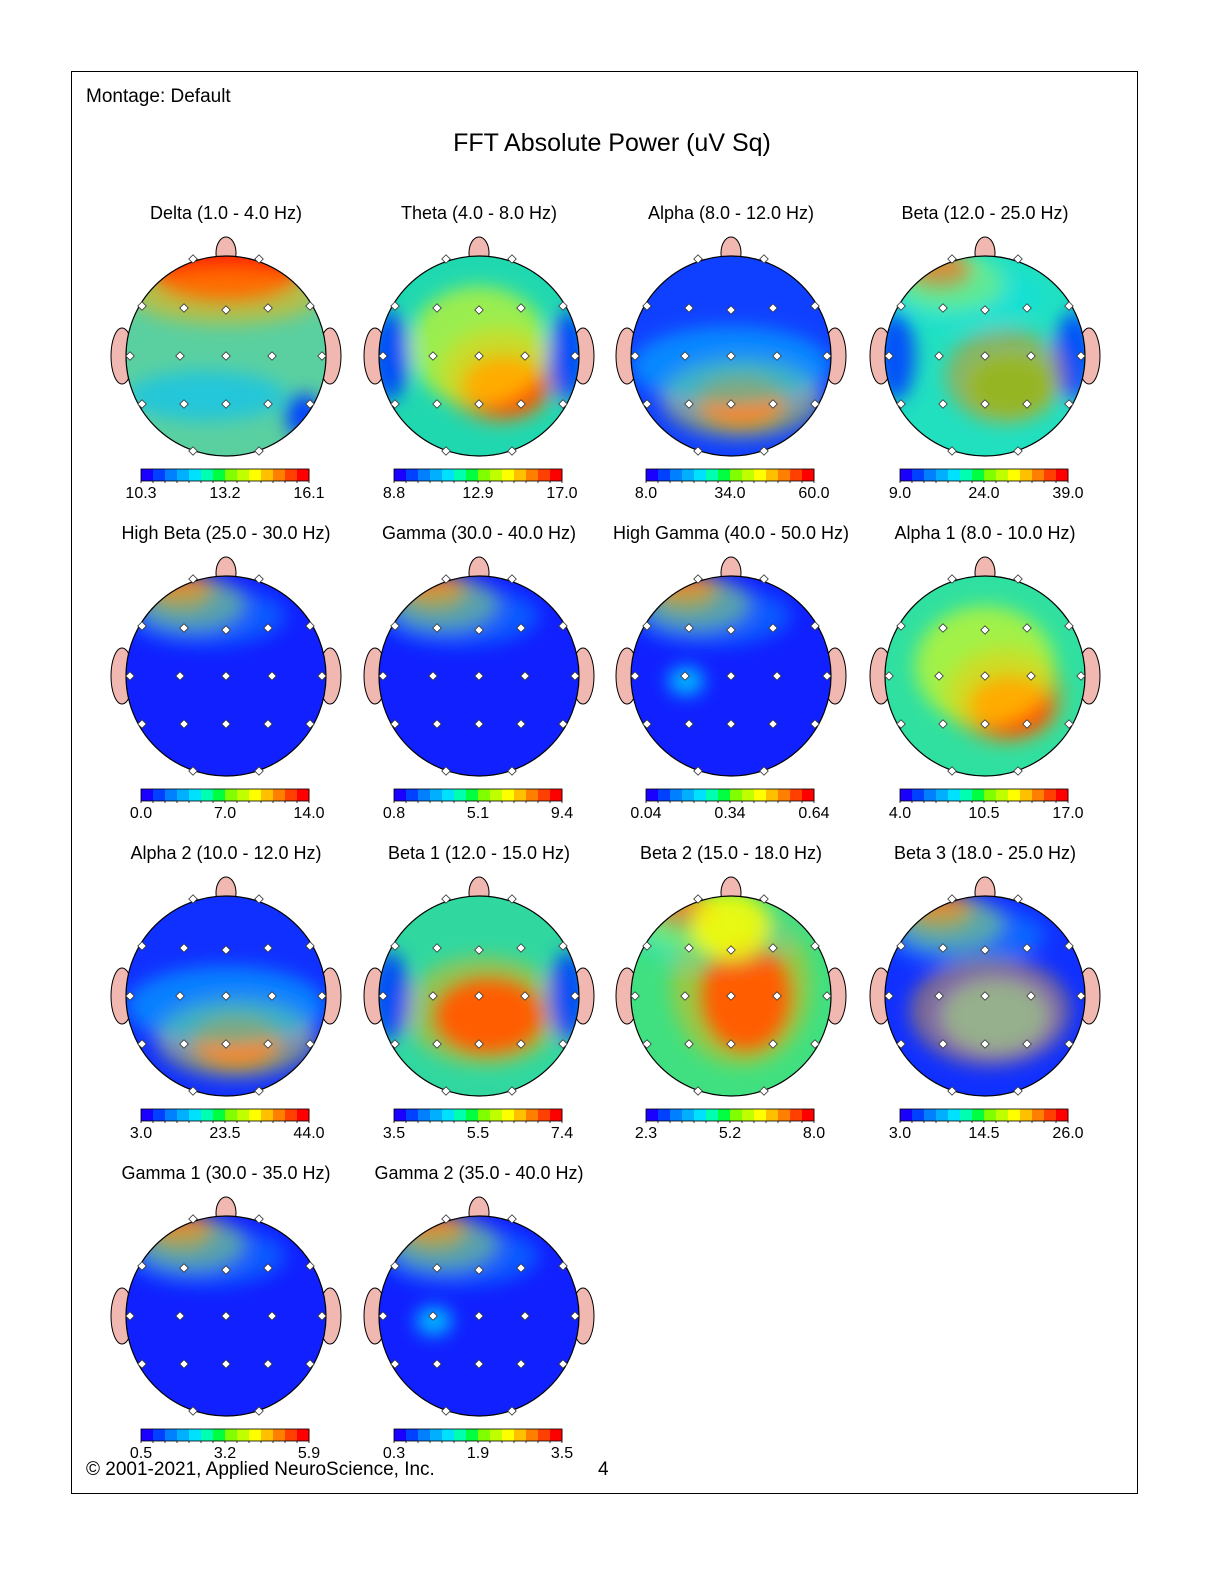 The width and height of the screenshot is (1224, 1584). What do you see at coordinates (394, 493) in the screenshot?
I see `scale-min-label: 8.8` at bounding box center [394, 493].